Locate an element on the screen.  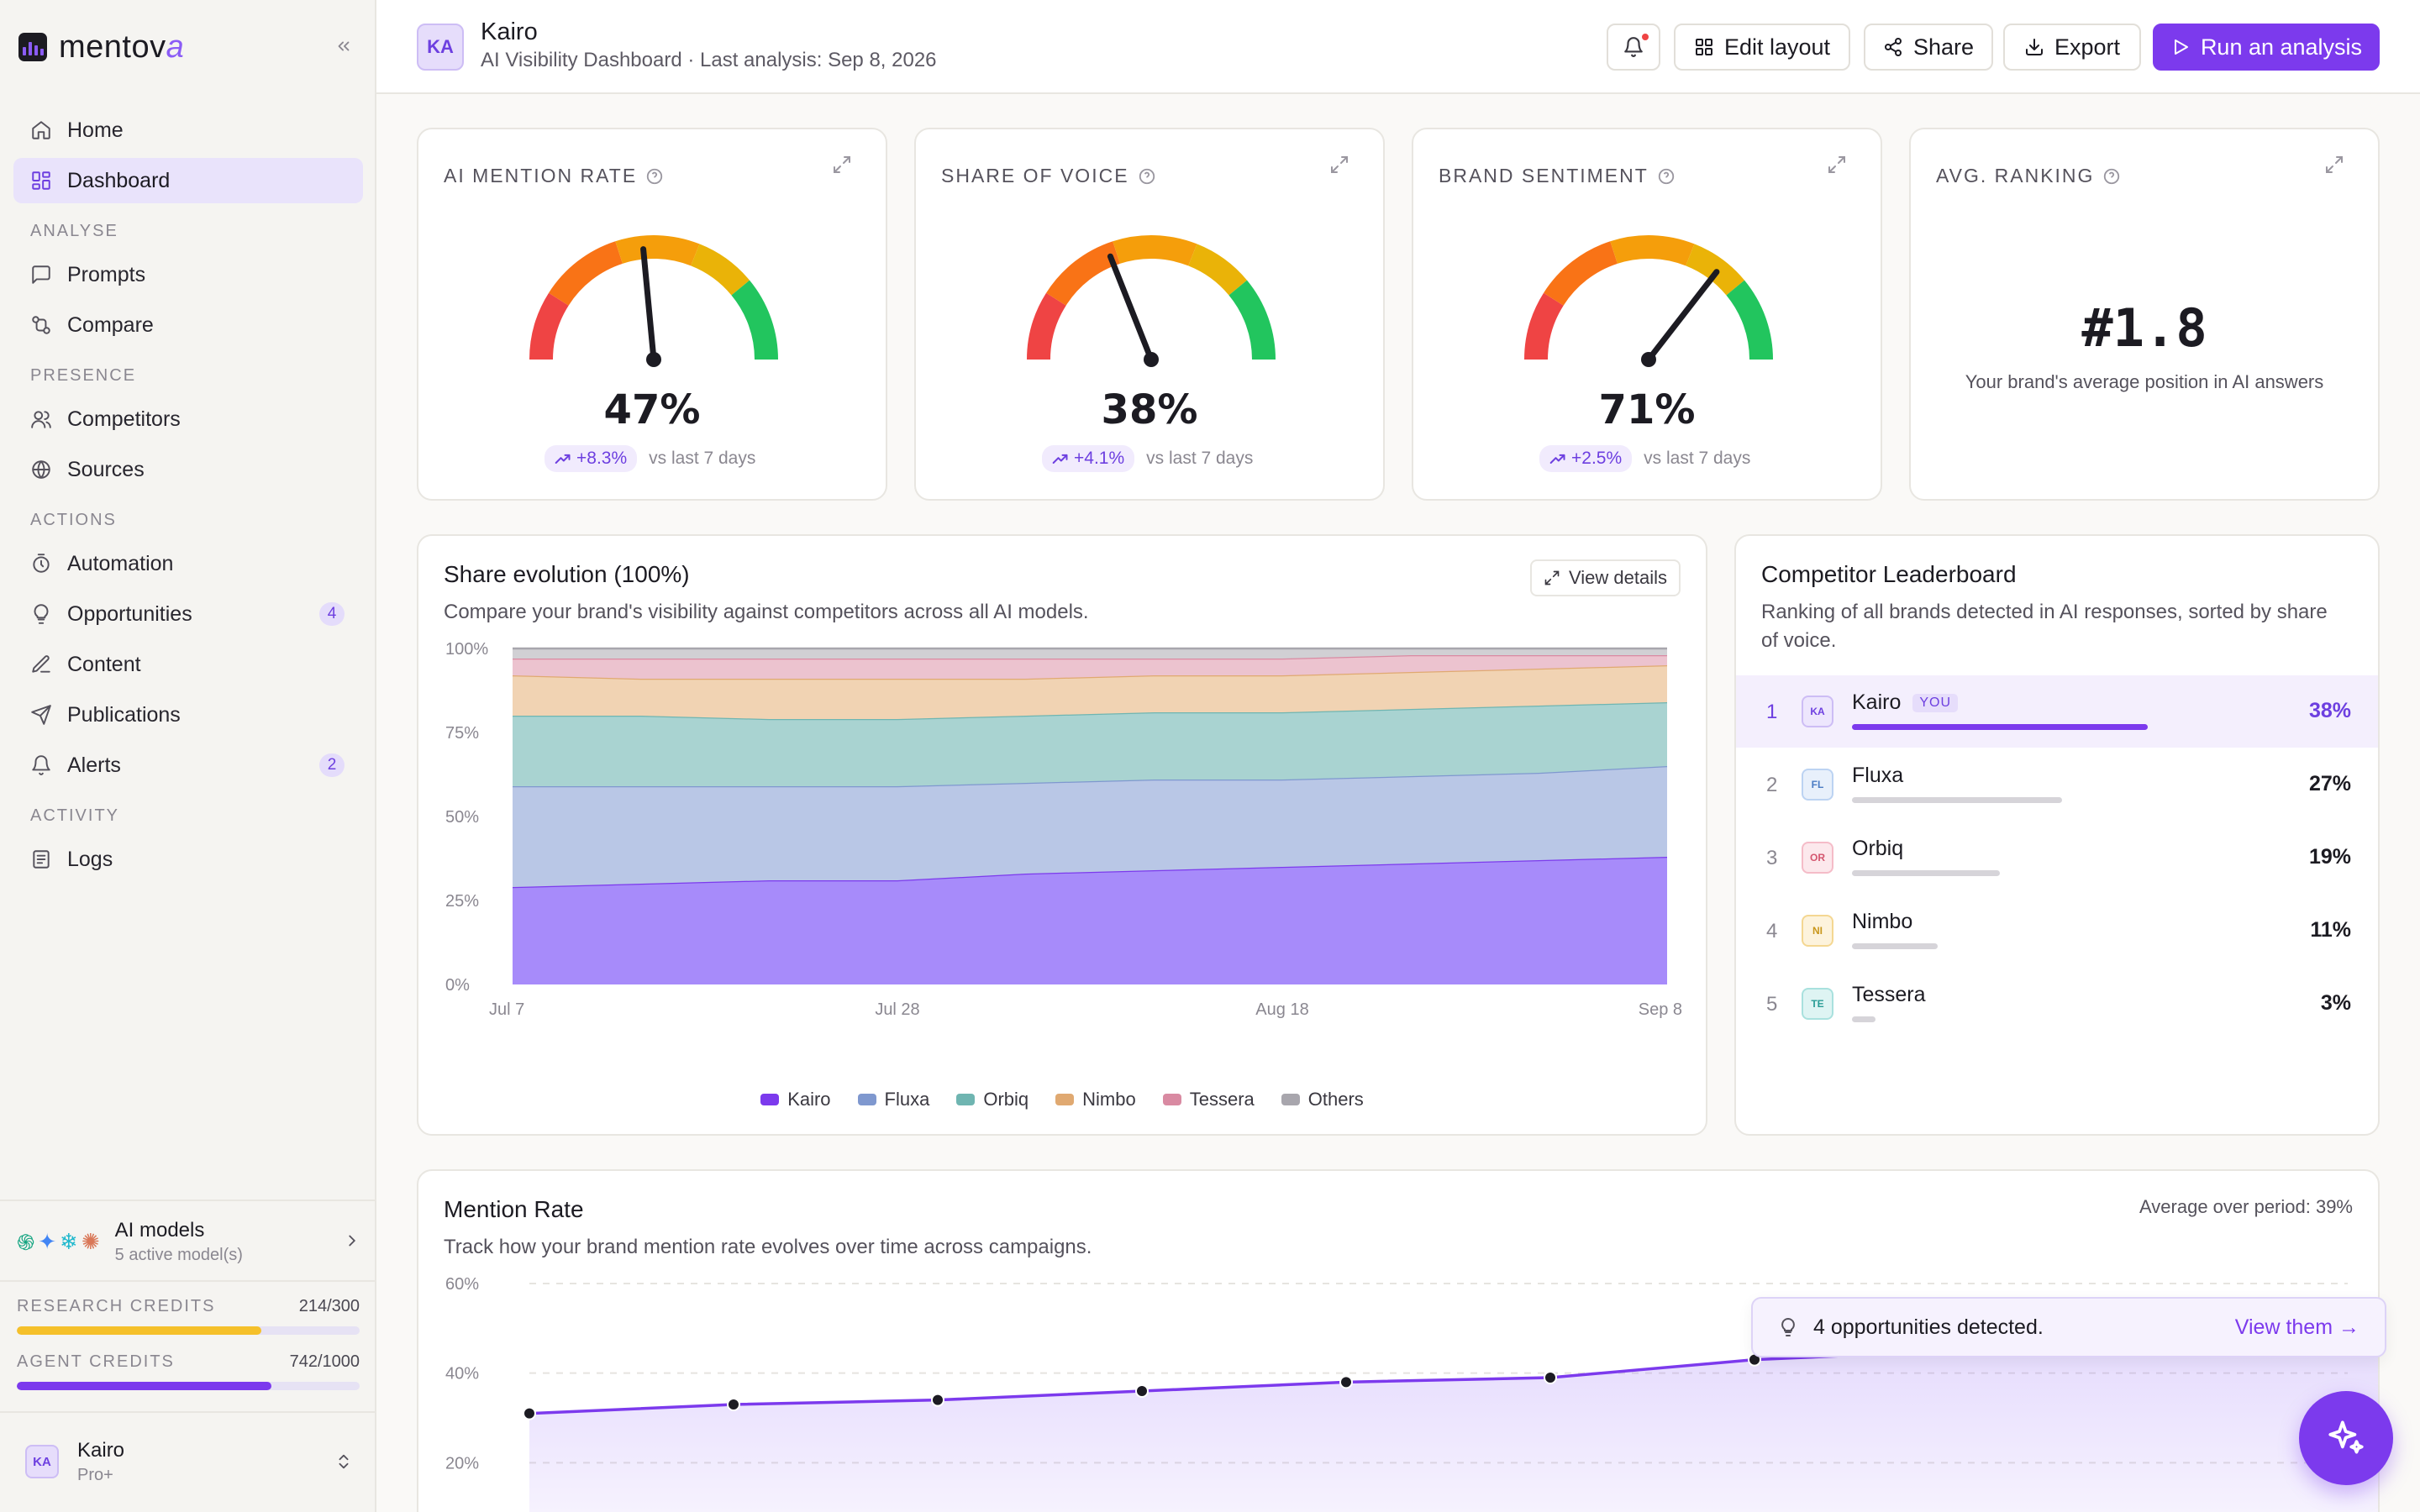
kpi-delta: +2.5% vs last 7 days is located at coordinates (1645, 458).